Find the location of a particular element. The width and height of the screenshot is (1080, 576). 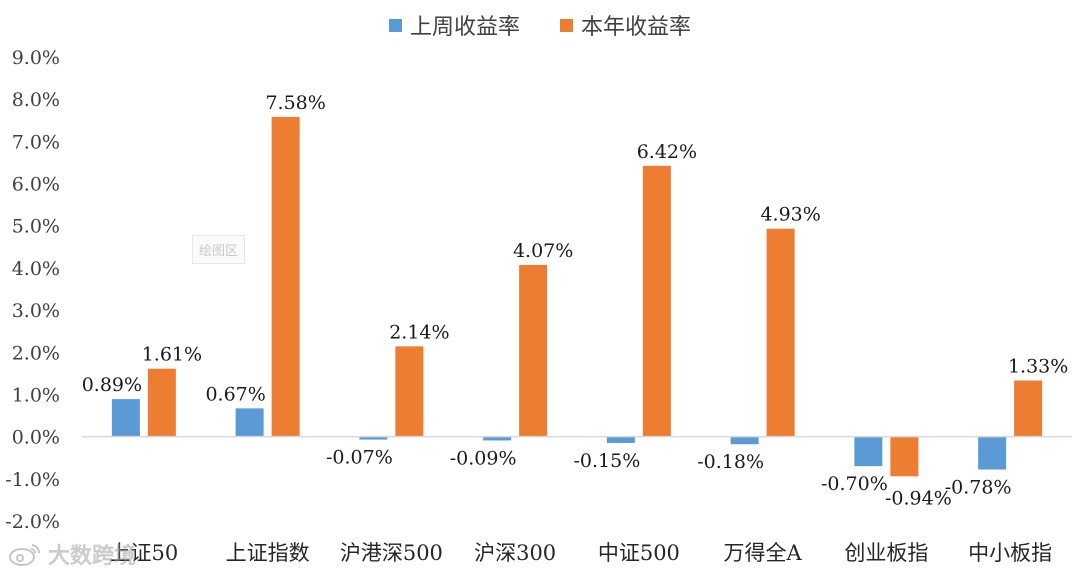

y-tick-label: 3.0% is located at coordinates (36, 311).